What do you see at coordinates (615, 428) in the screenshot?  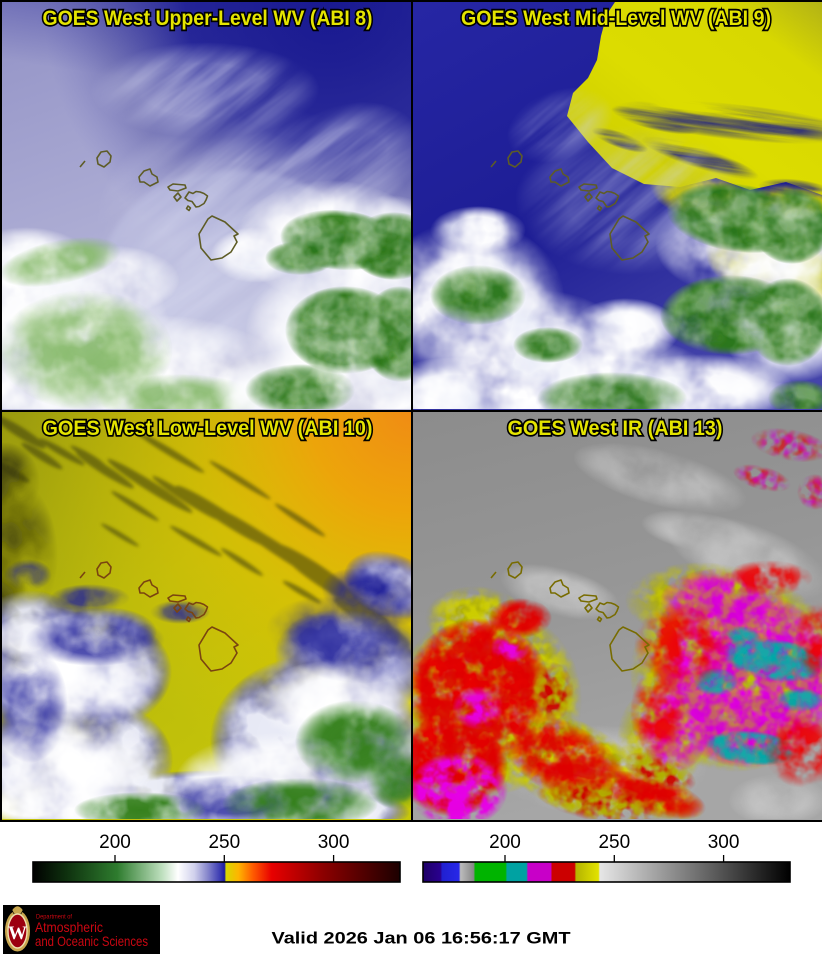 I see `svg-text: GOES West IR (ABI 13)` at bounding box center [615, 428].